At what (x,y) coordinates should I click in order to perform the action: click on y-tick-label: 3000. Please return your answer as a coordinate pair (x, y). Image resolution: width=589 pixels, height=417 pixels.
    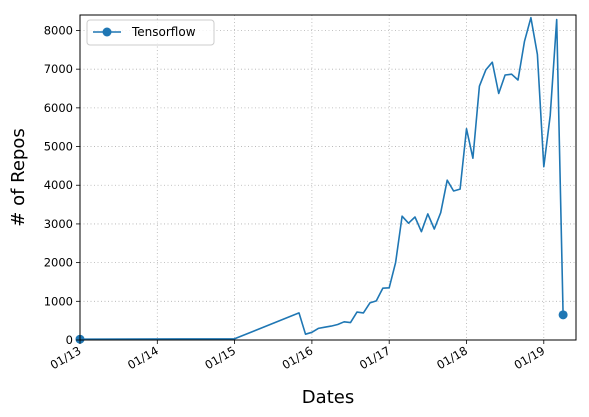
    Looking at the image, I should click on (58, 224).